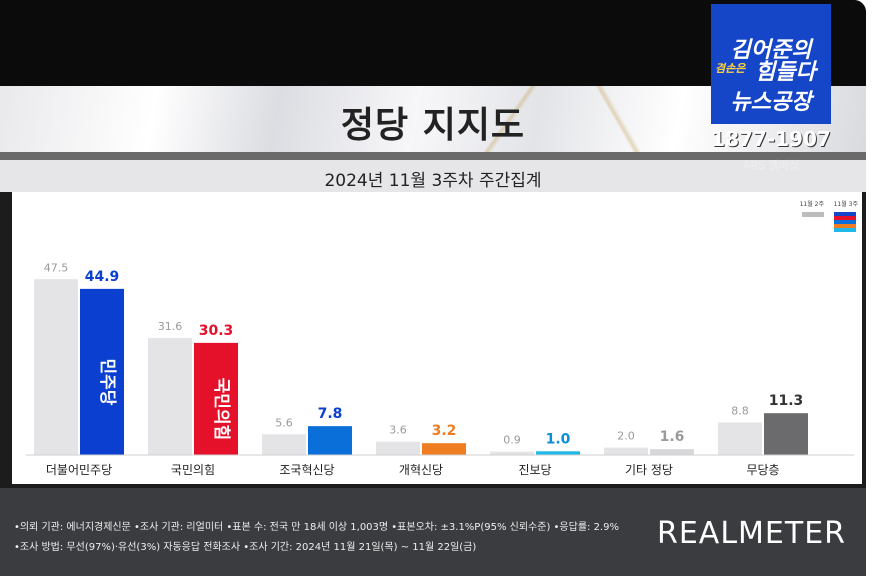 This screenshot has height=576, width=879. Describe the element at coordinates (771, 139) in the screenshot. I see `logo-phone-number: 1877-1907` at that location.